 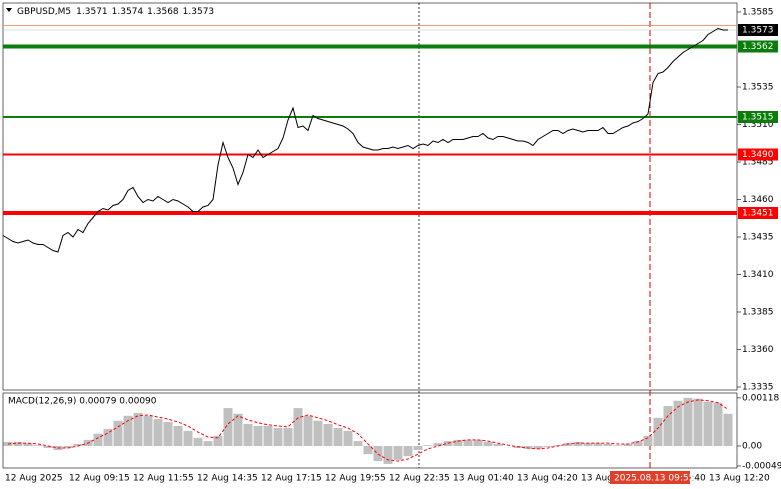 I want to click on x-tick-label: 13 Aug 04:20, so click(x=547, y=479).